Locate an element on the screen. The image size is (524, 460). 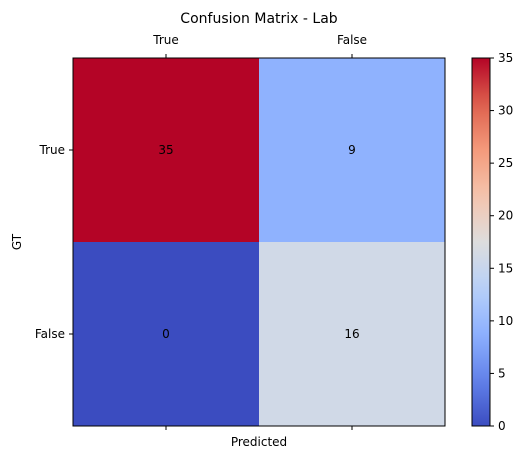
colorbar-tick-label: 25 is located at coordinates (505, 163).